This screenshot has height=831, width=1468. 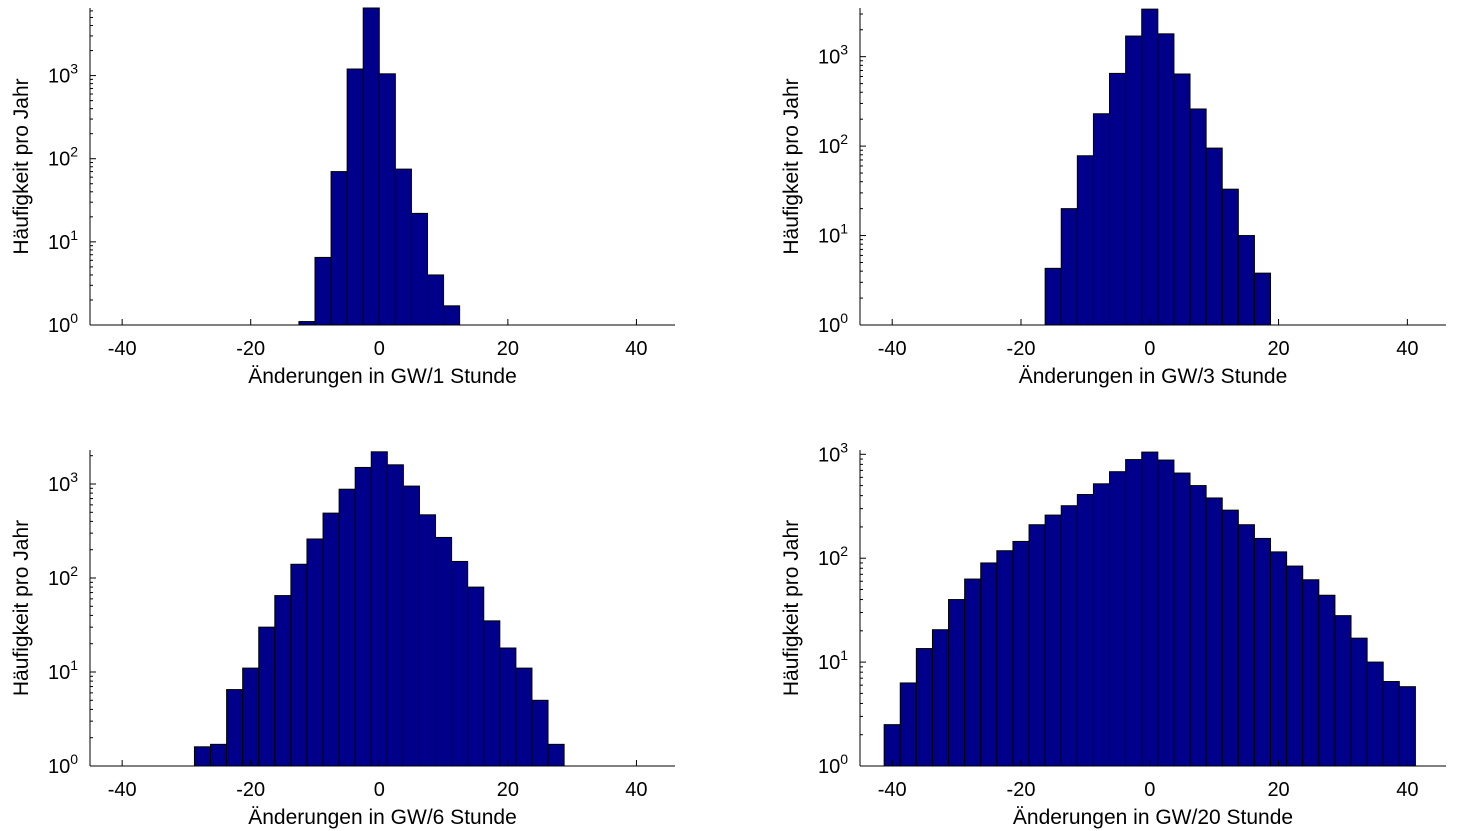 I want to click on x-axis-label: Änderungen in GW/1 Stunde, so click(x=382, y=376).